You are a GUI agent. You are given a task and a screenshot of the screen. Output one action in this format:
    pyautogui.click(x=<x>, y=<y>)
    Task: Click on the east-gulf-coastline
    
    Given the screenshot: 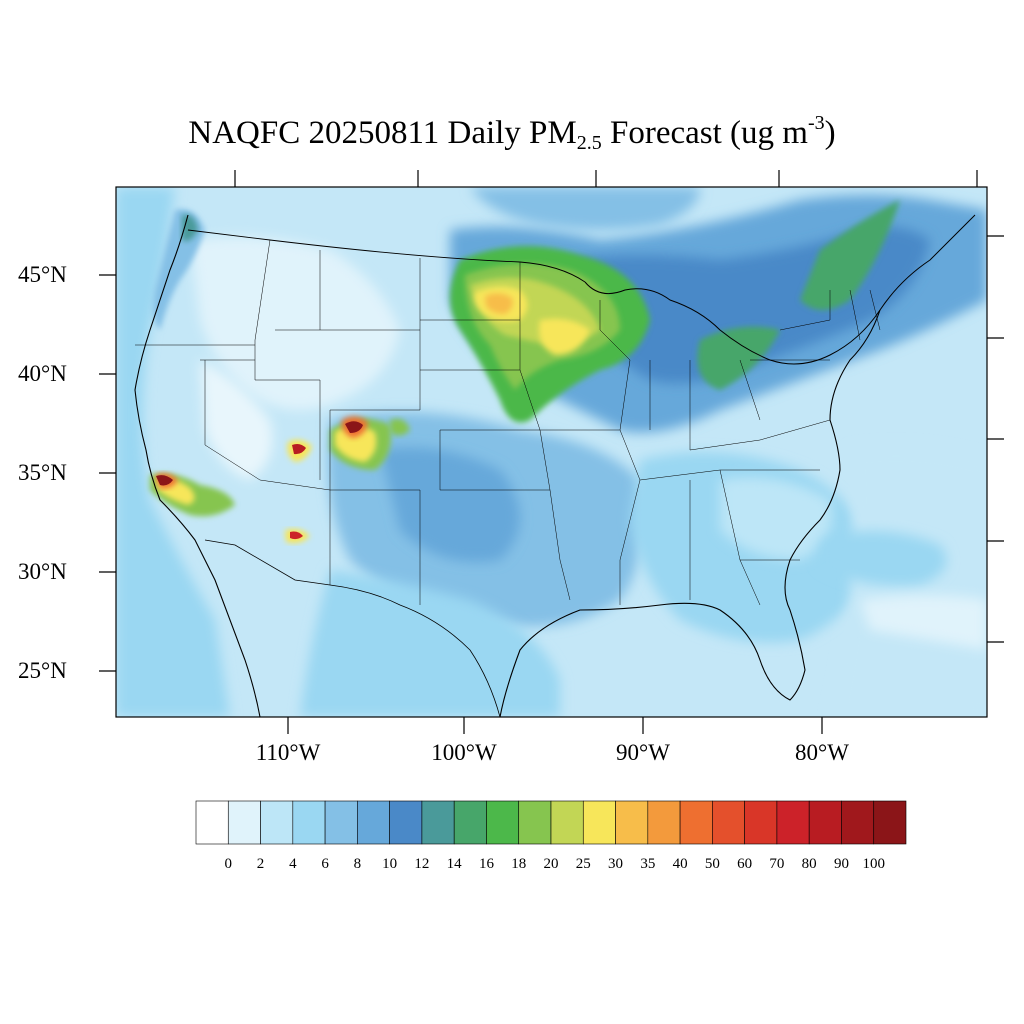 What is the action you would take?
    pyautogui.click(x=690, y=513)
    